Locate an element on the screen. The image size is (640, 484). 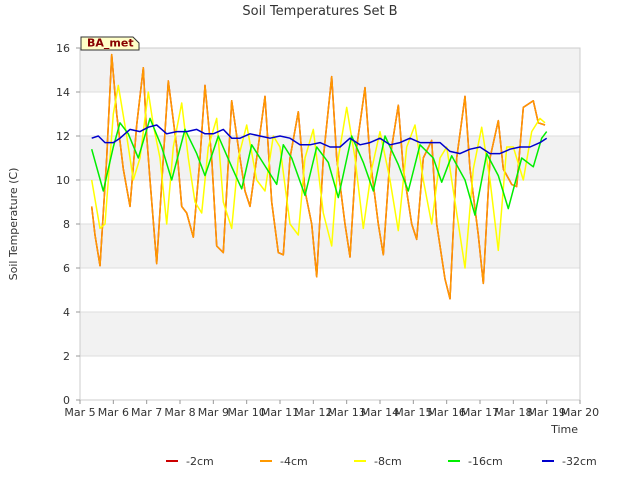
y-tick-label: 2 is located at coordinates (66, 356).